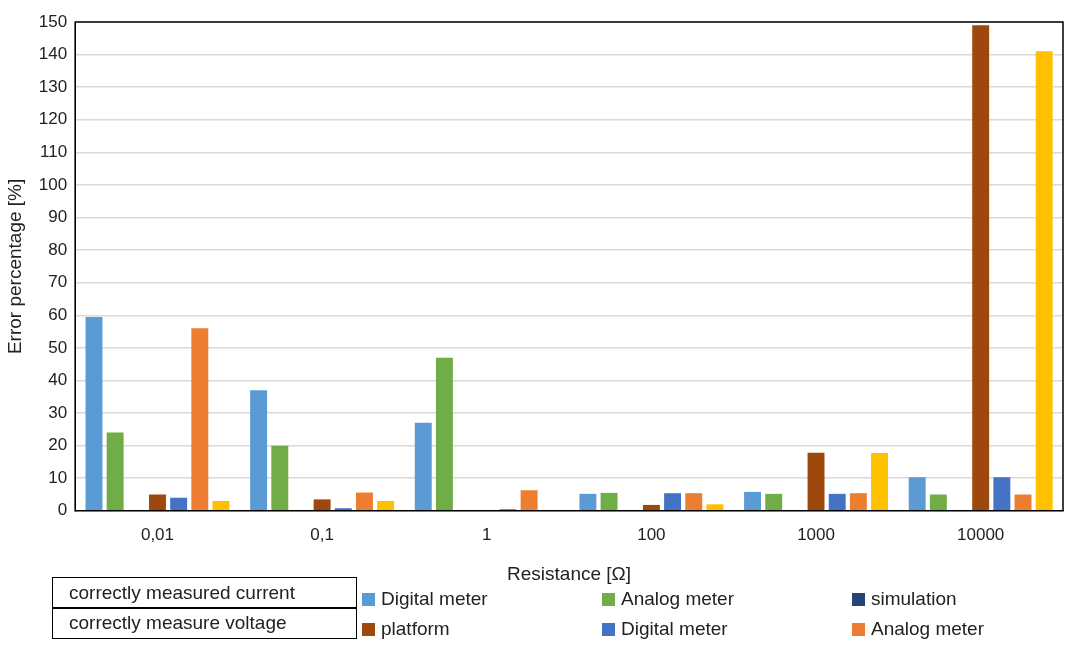 This screenshot has width=1075, height=648. I want to click on y-tick-label: 0, so click(62, 510).